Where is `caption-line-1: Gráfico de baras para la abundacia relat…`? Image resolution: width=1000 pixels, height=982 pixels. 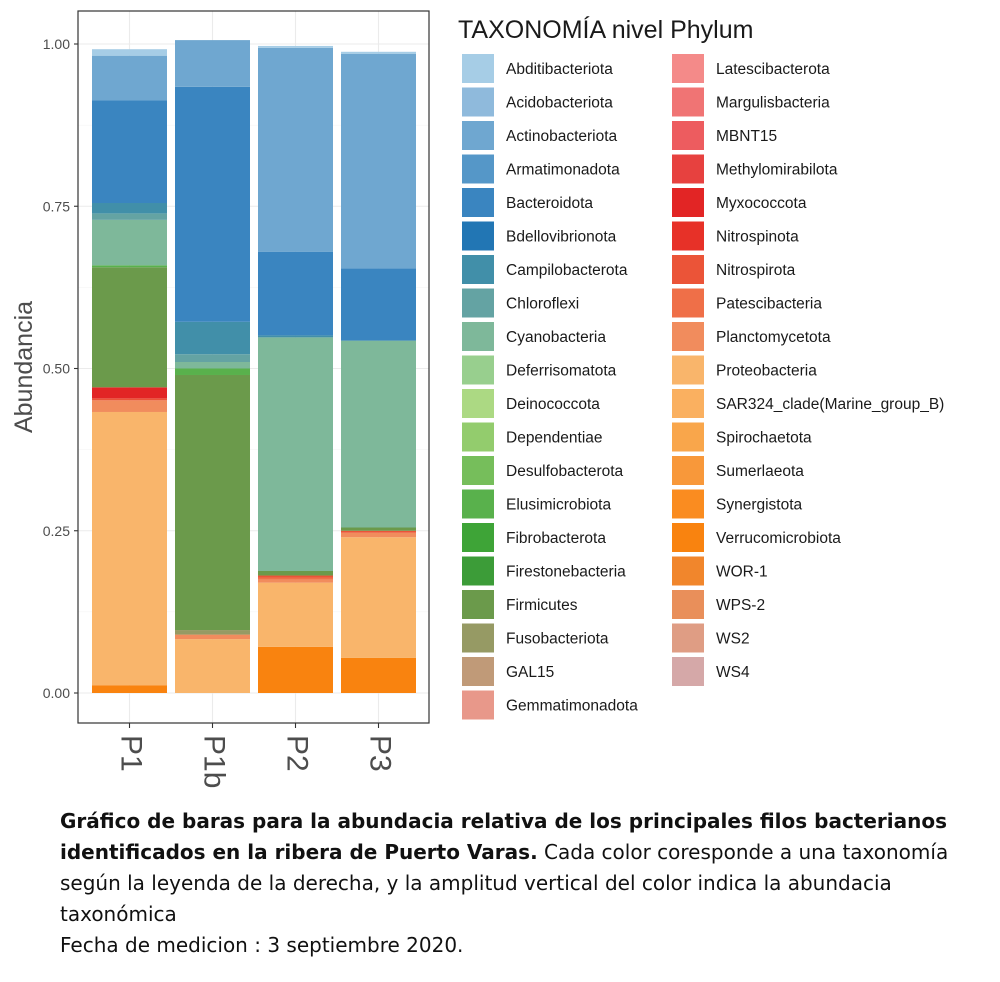 caption-line-1: Gráfico de baras para la abundacia relat… is located at coordinates (510, 821).